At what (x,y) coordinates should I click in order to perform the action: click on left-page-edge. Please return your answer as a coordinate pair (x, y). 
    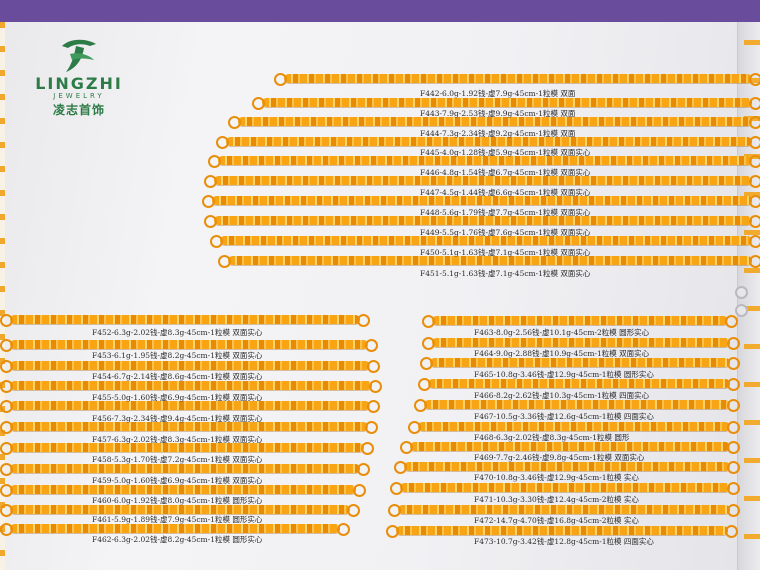
    Looking at the image, I should click on (2, 296).